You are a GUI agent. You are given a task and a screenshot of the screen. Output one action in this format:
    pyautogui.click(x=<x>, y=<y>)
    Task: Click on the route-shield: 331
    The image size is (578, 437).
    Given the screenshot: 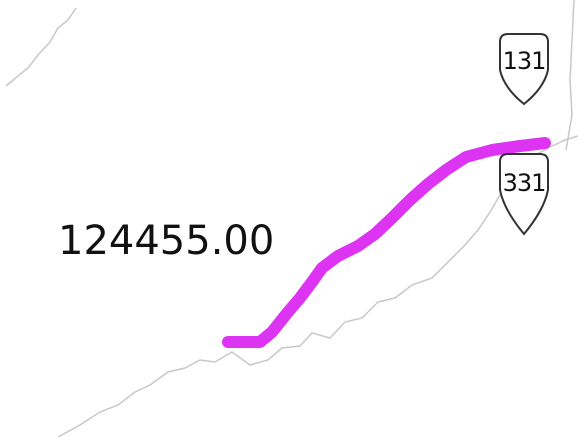 What is the action you would take?
    pyautogui.click(x=524, y=194)
    